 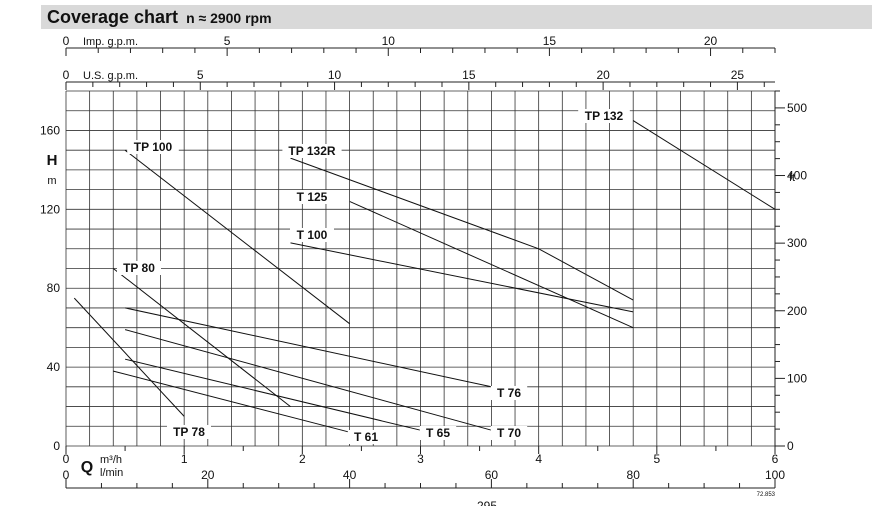 I want to click on series-label: TP 100, so click(x=153, y=147).